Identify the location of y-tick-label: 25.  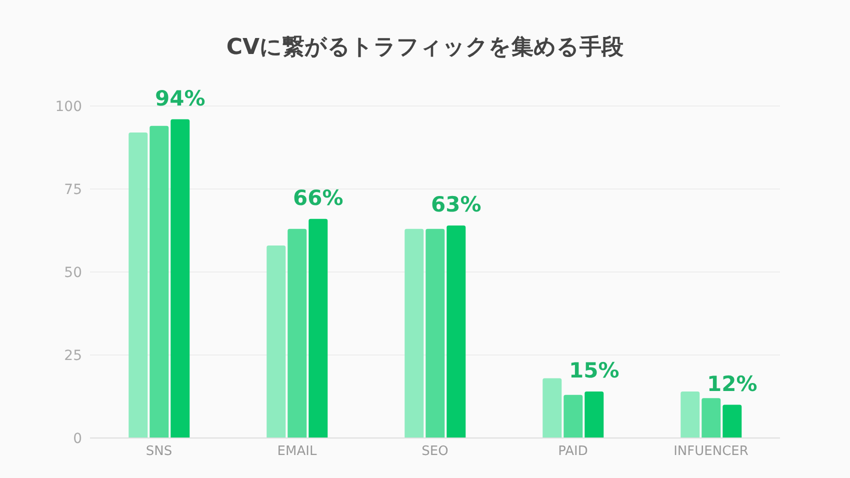
(73, 356).